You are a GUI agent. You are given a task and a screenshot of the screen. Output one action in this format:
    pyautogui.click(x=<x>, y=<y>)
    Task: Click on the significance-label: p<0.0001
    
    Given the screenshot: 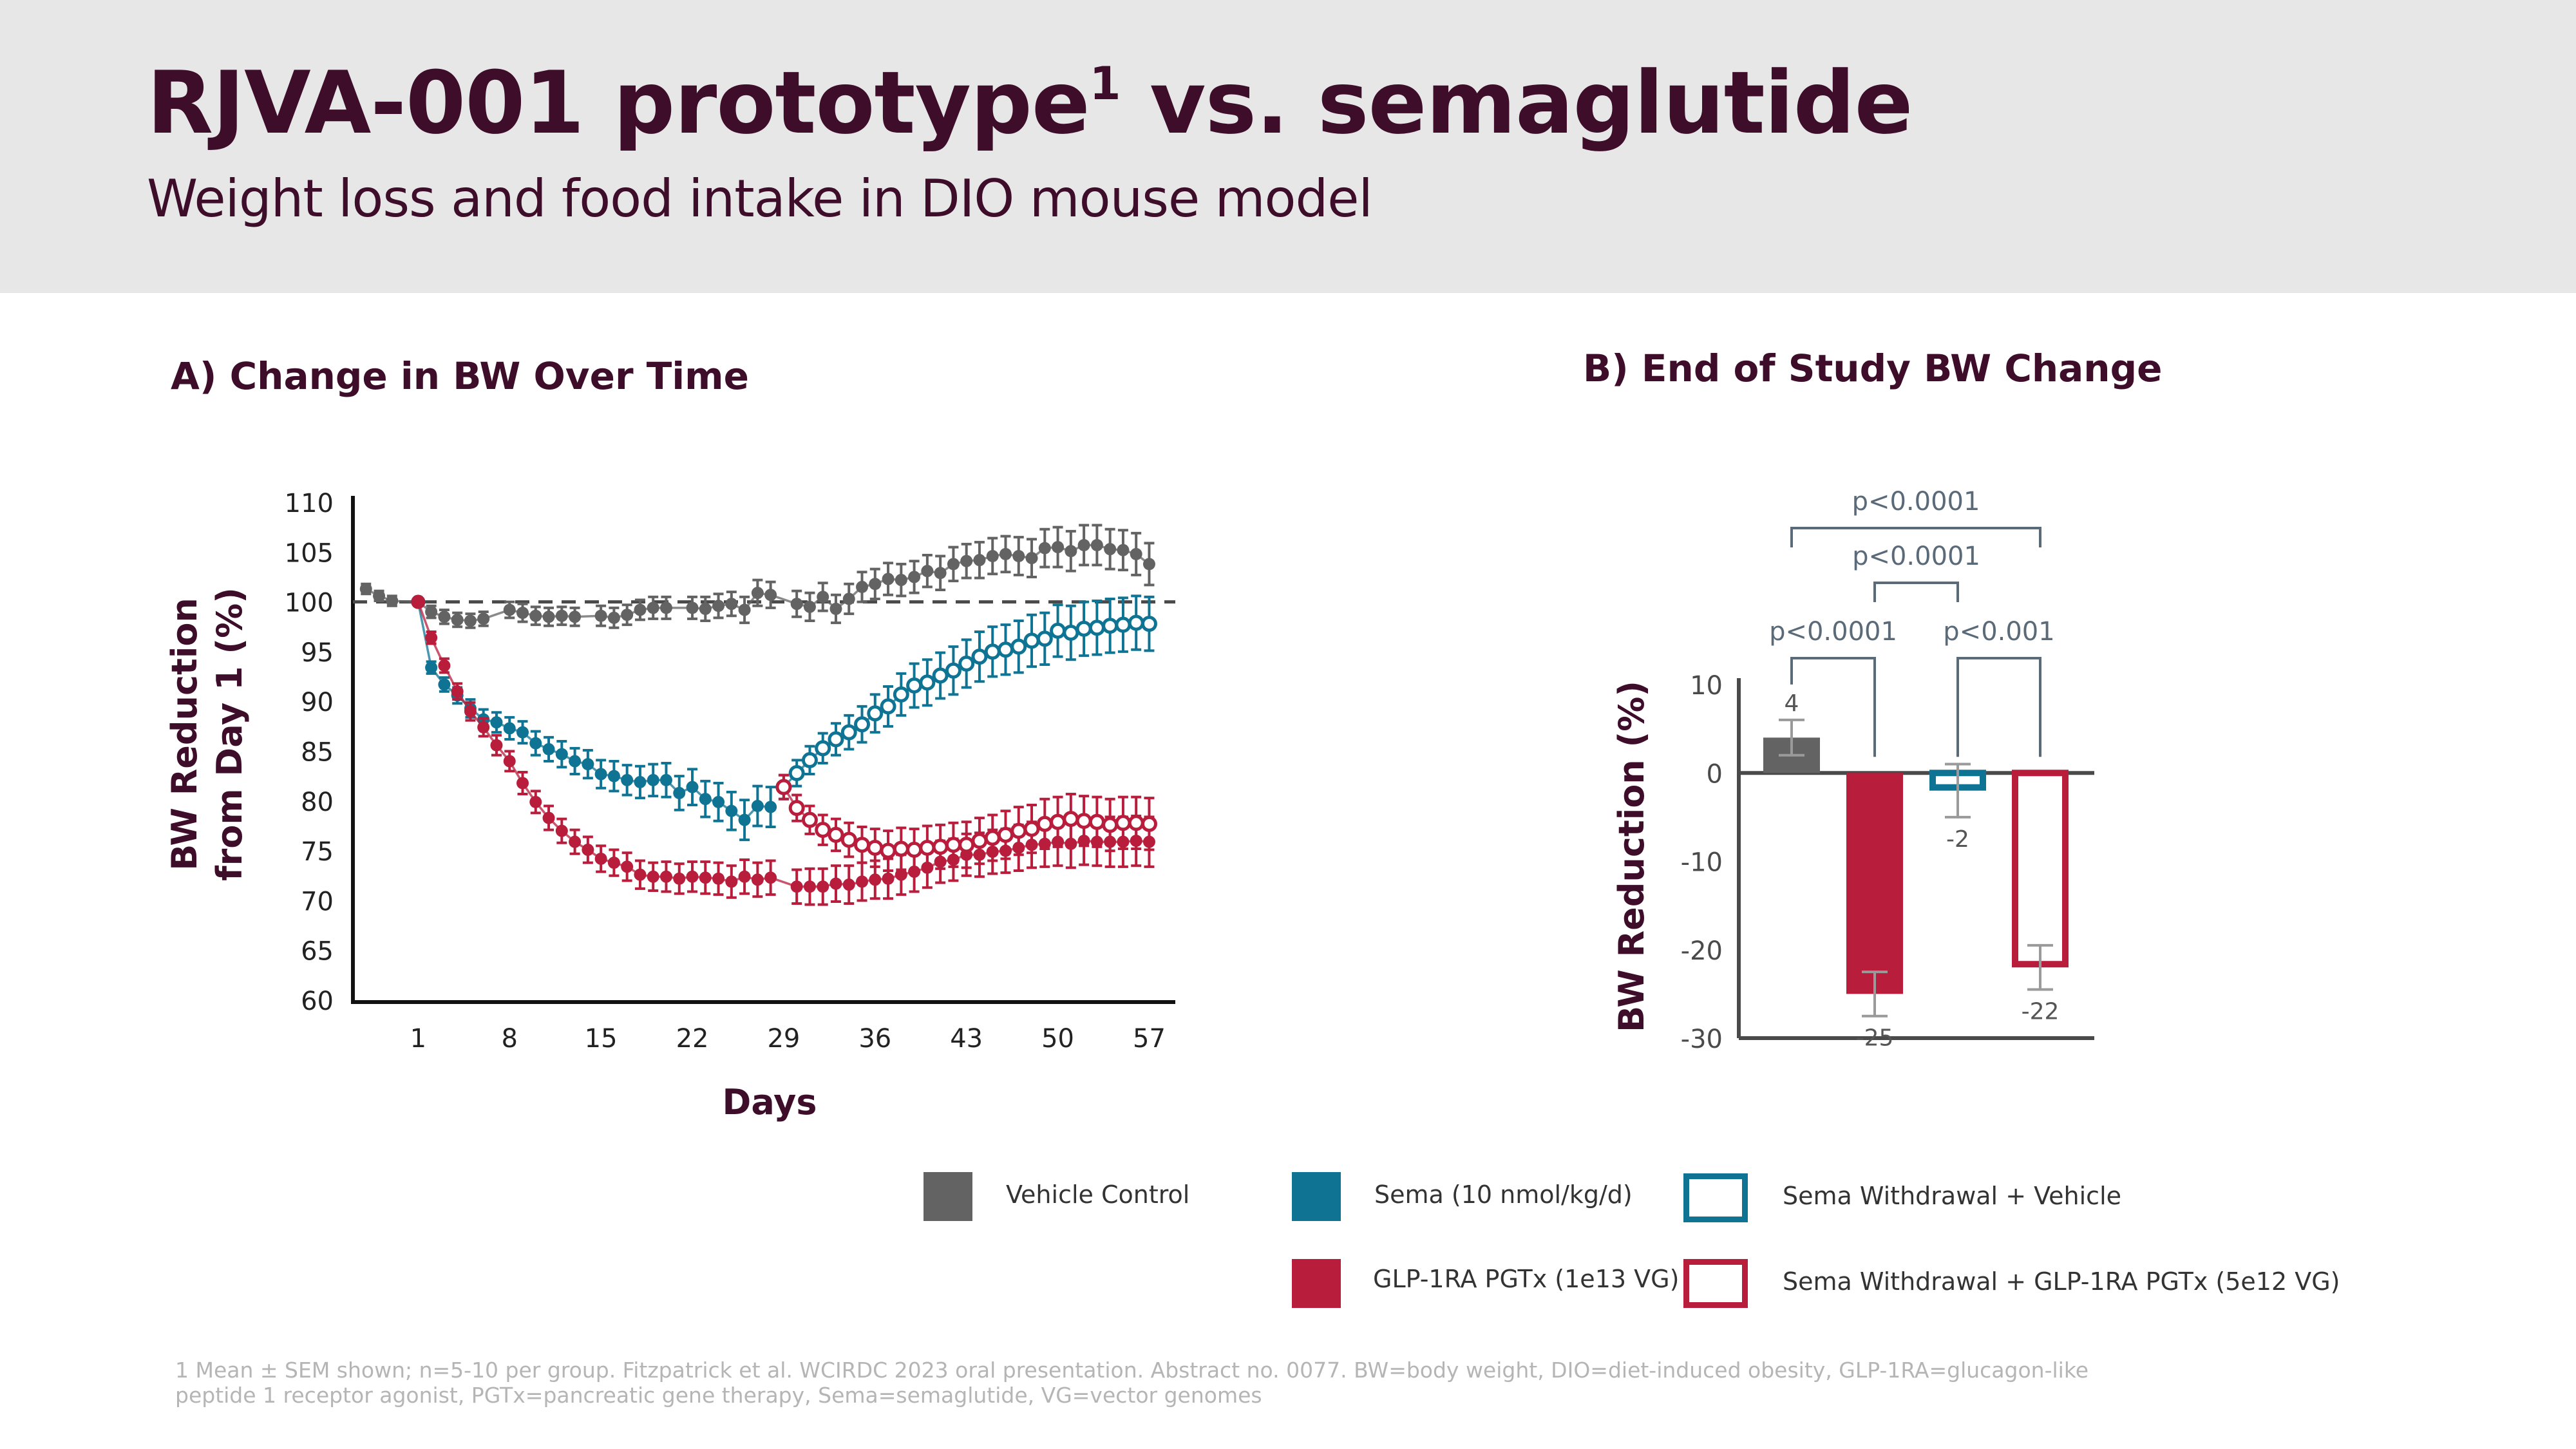 What is the action you would take?
    pyautogui.click(x=1916, y=501)
    